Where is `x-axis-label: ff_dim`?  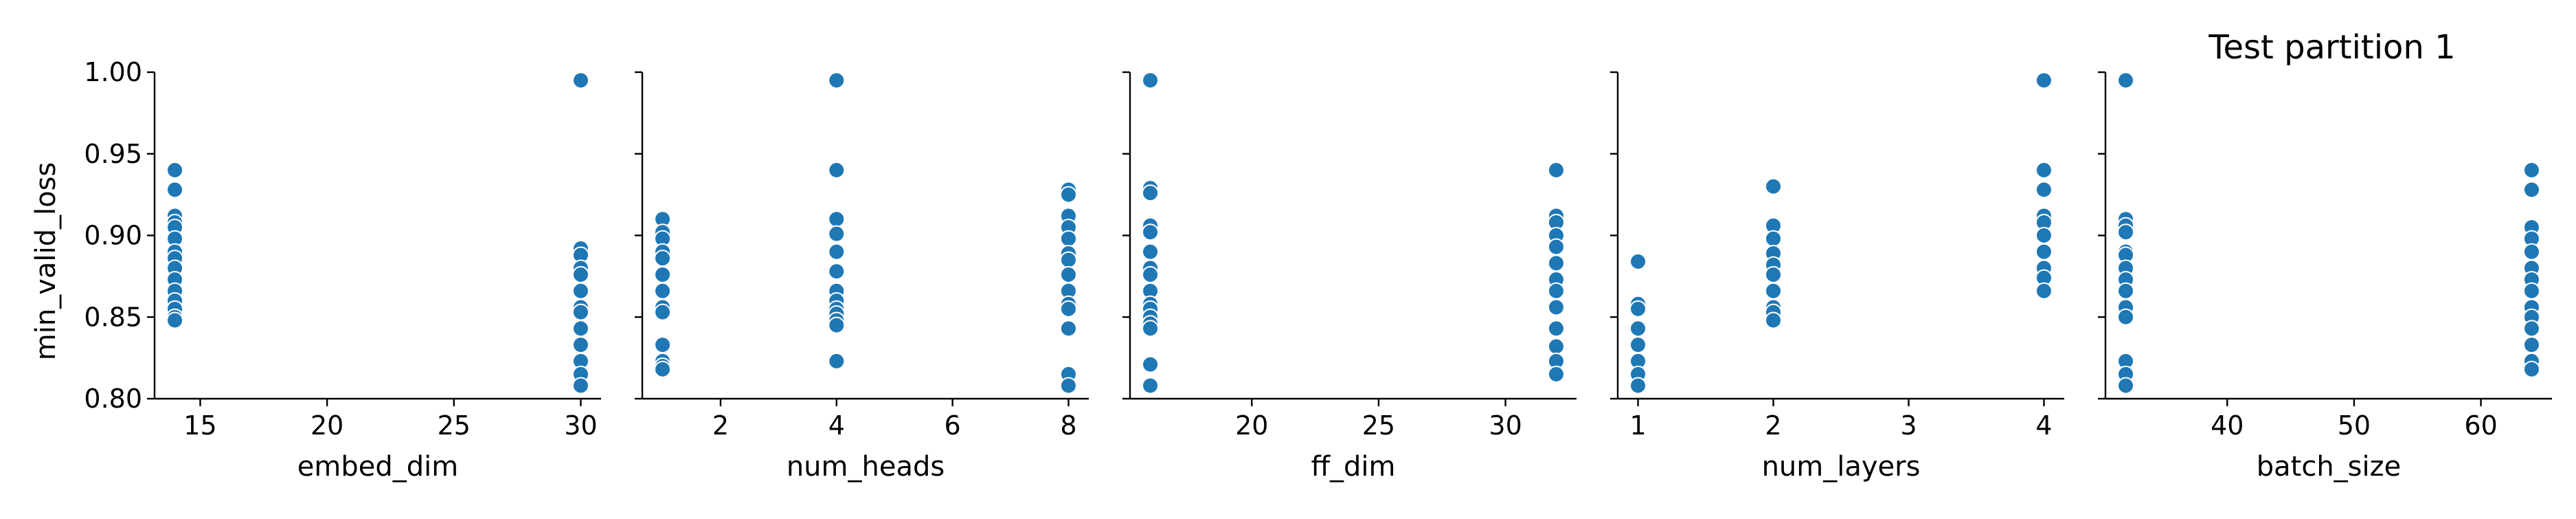
x-axis-label: ff_dim is located at coordinates (1353, 467).